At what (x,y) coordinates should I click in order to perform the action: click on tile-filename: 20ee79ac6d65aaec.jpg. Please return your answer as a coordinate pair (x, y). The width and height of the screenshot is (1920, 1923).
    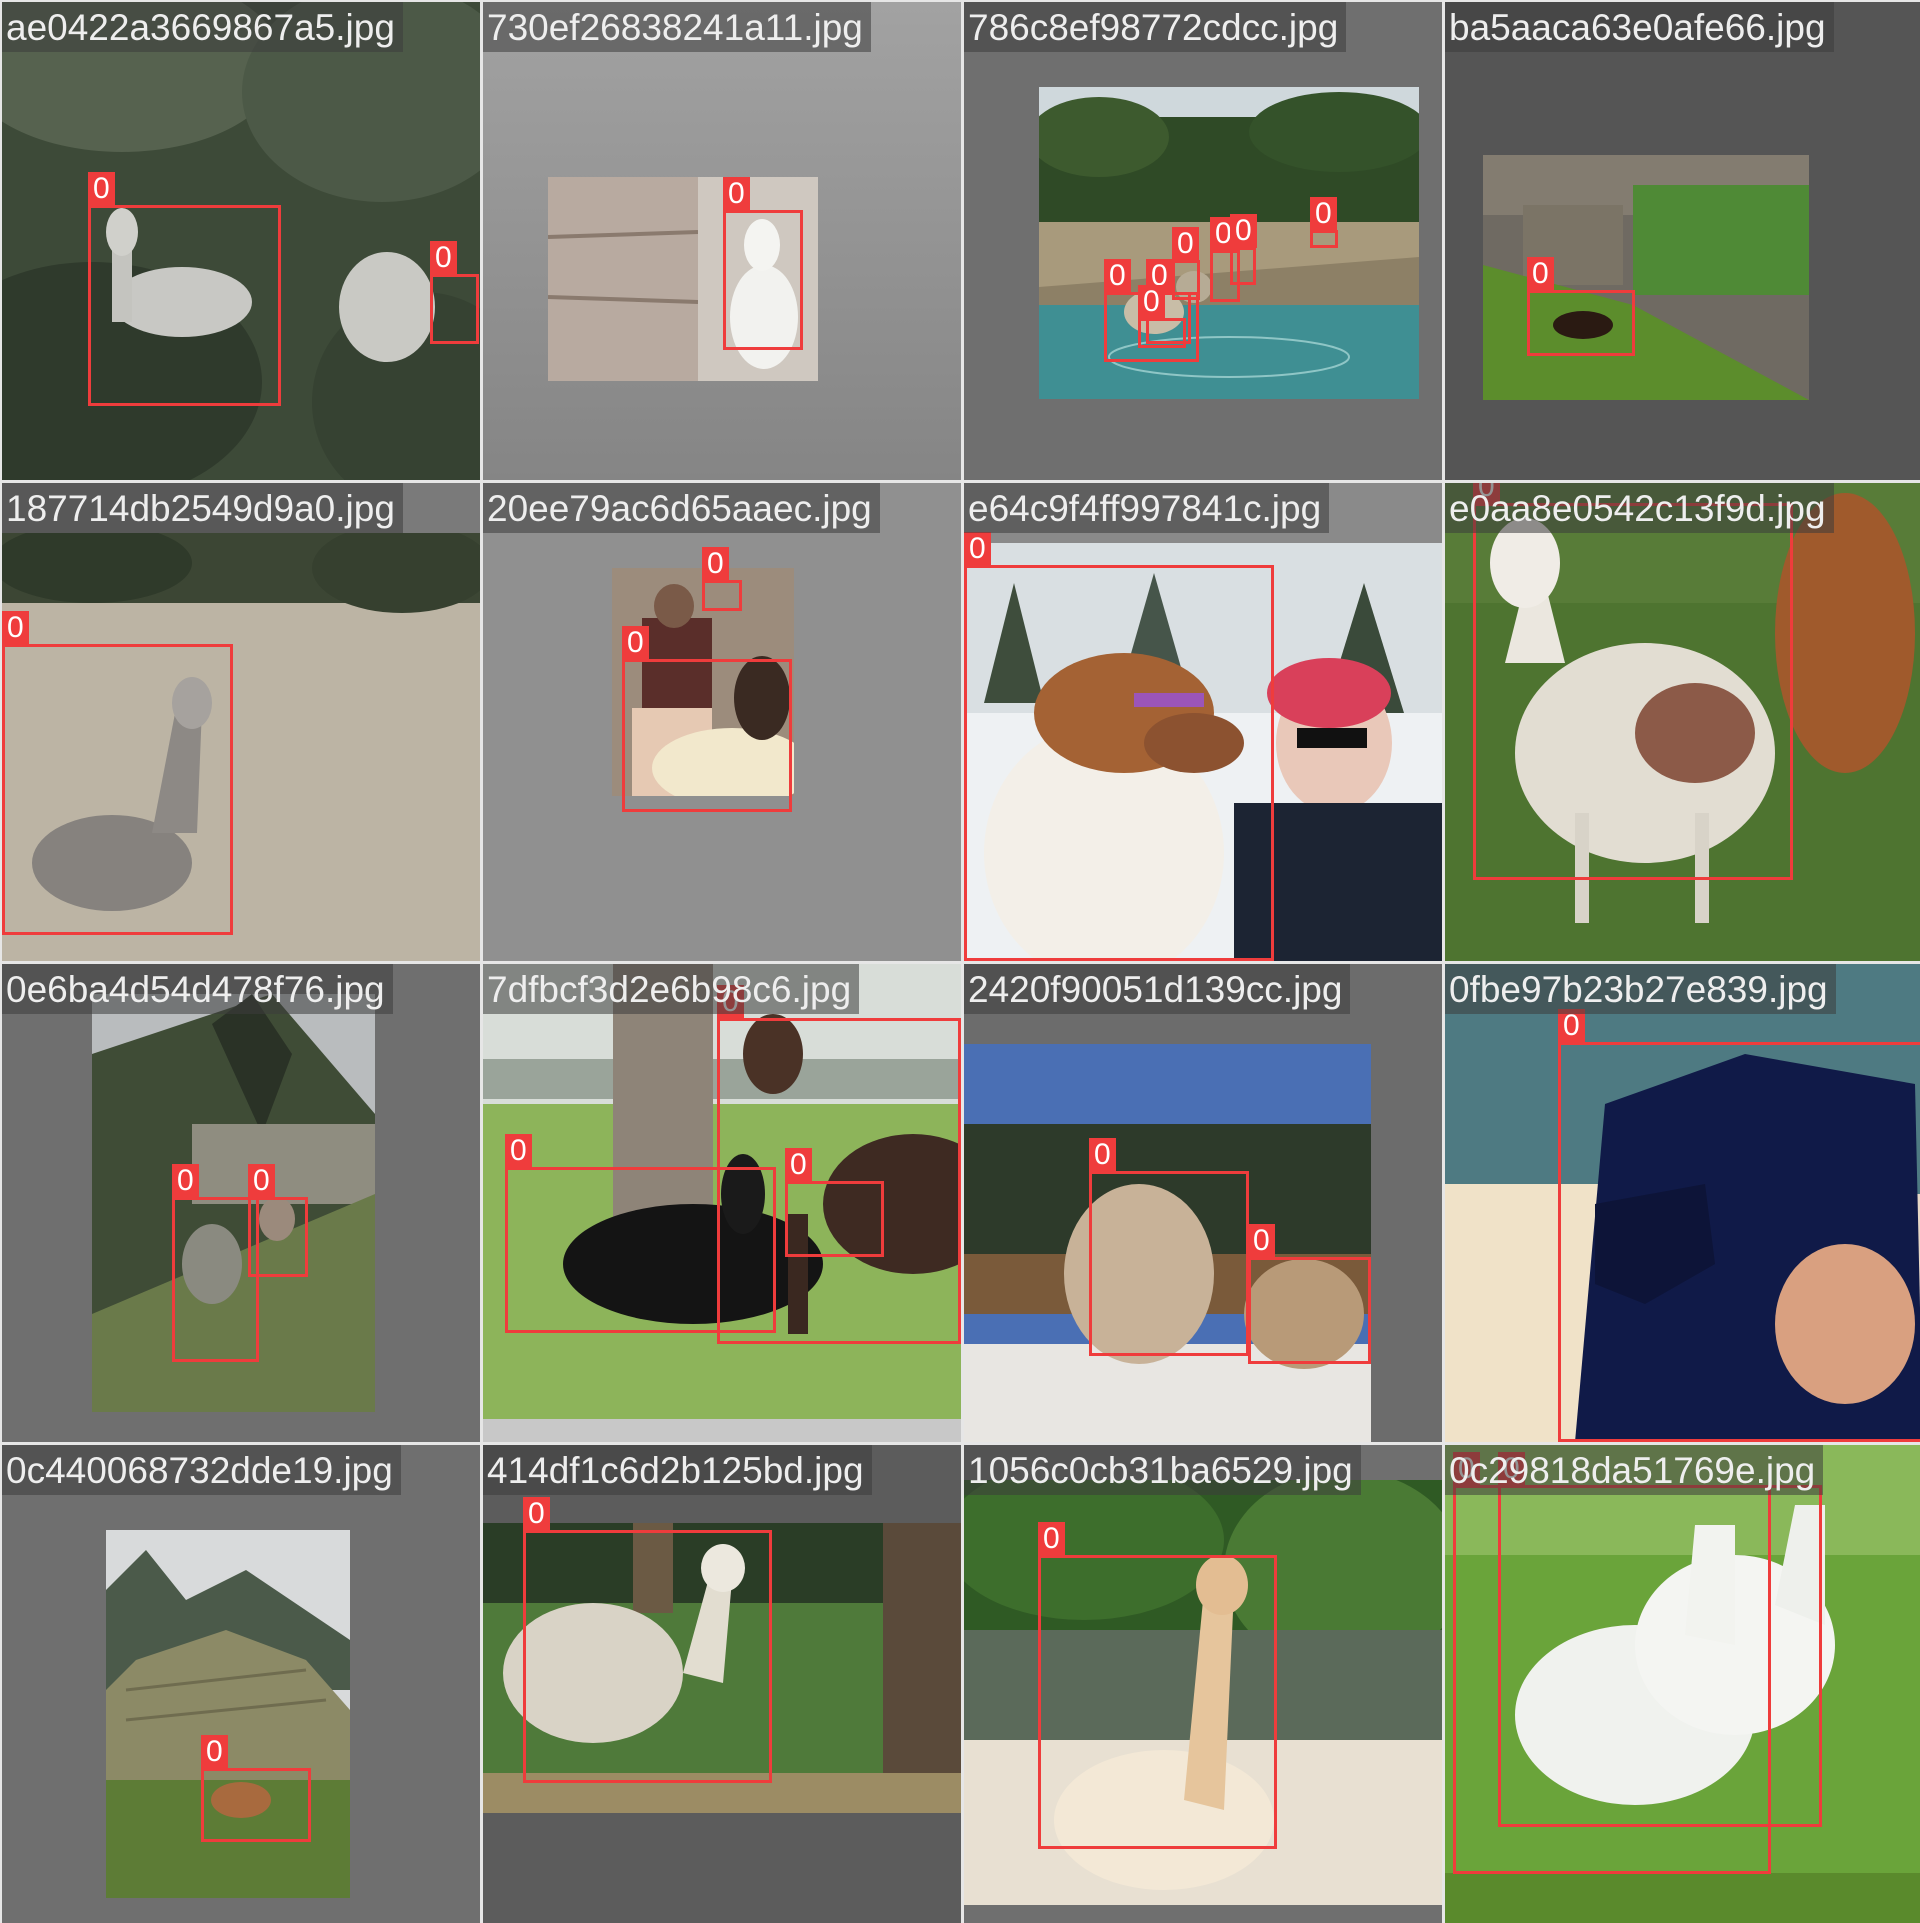
    Looking at the image, I should click on (681, 508).